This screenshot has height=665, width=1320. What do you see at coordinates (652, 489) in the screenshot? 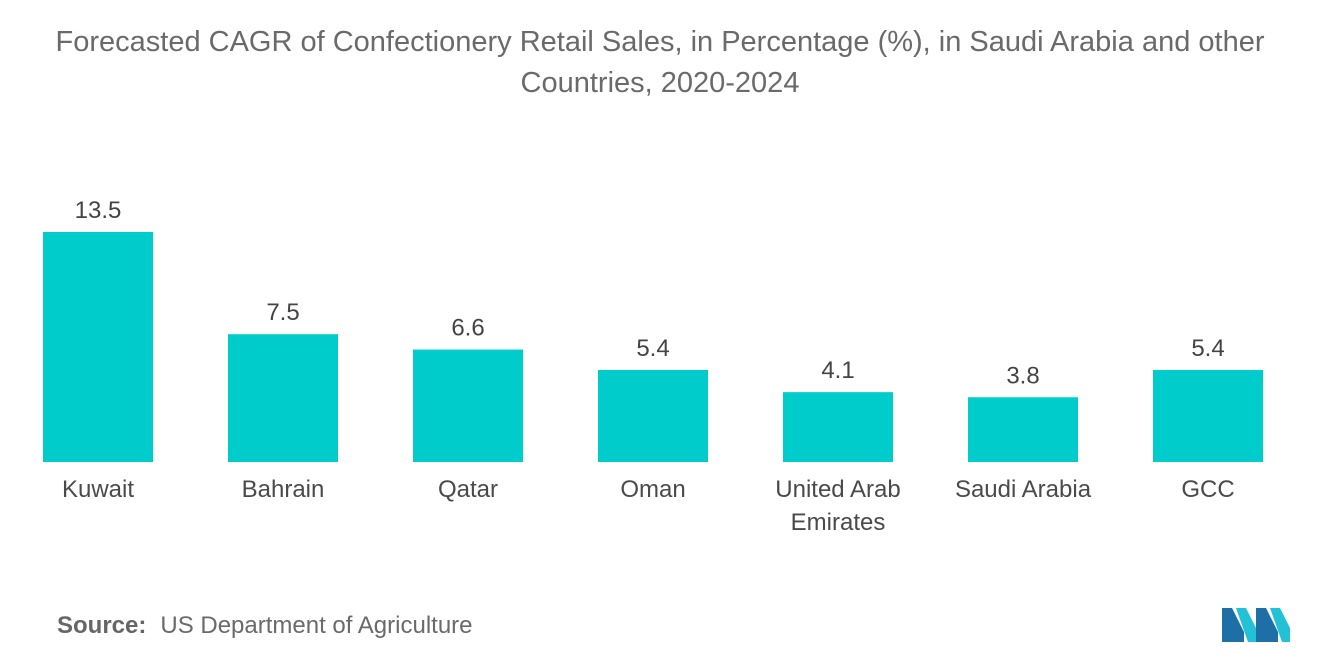
I see `category-label: Oman` at bounding box center [652, 489].